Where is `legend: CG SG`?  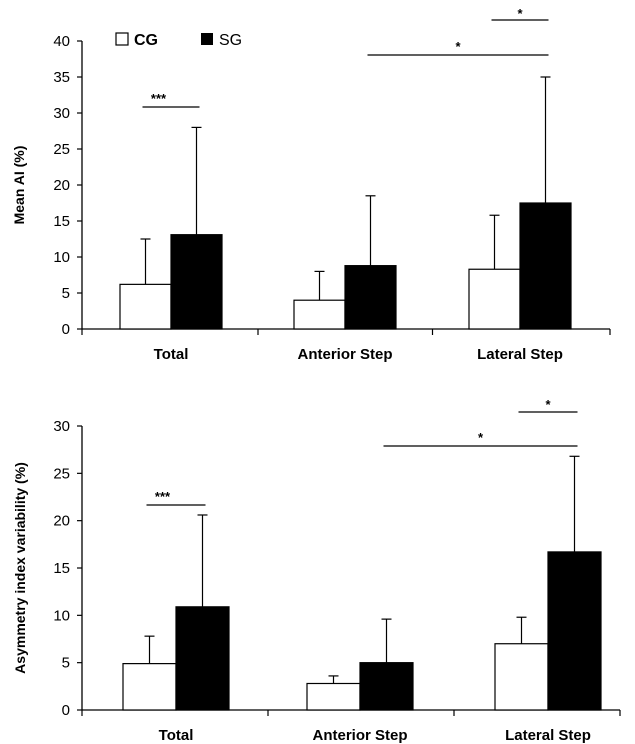 legend: CG SG is located at coordinates (178, 40).